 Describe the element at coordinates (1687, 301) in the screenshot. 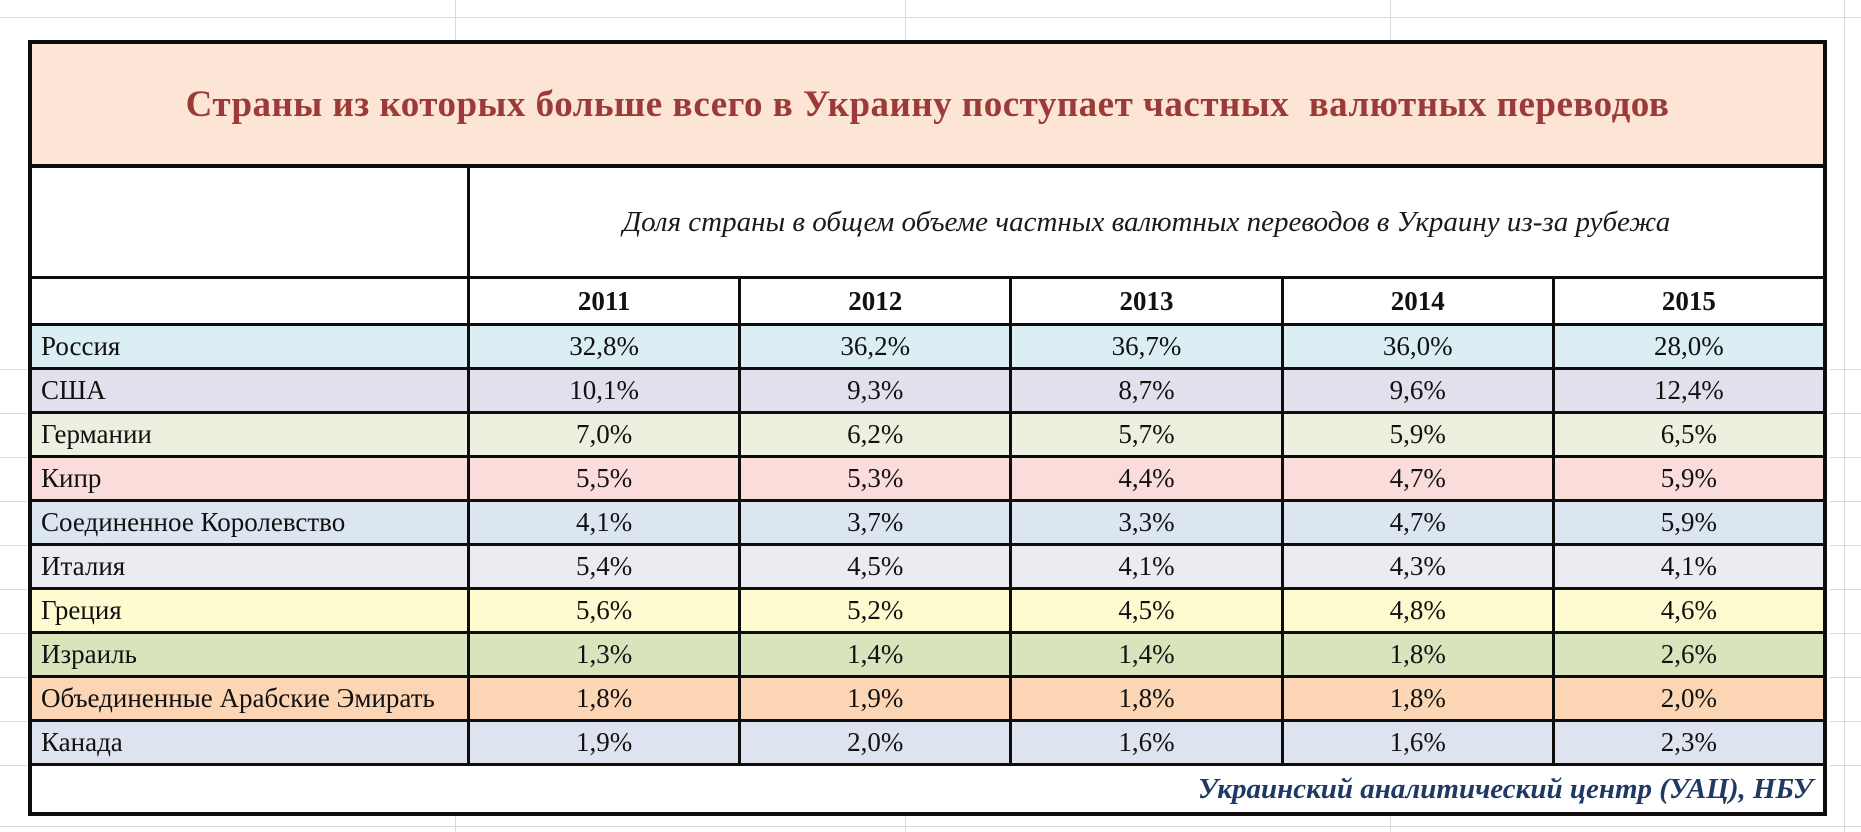

I see `year-header-2015: 2015` at that location.